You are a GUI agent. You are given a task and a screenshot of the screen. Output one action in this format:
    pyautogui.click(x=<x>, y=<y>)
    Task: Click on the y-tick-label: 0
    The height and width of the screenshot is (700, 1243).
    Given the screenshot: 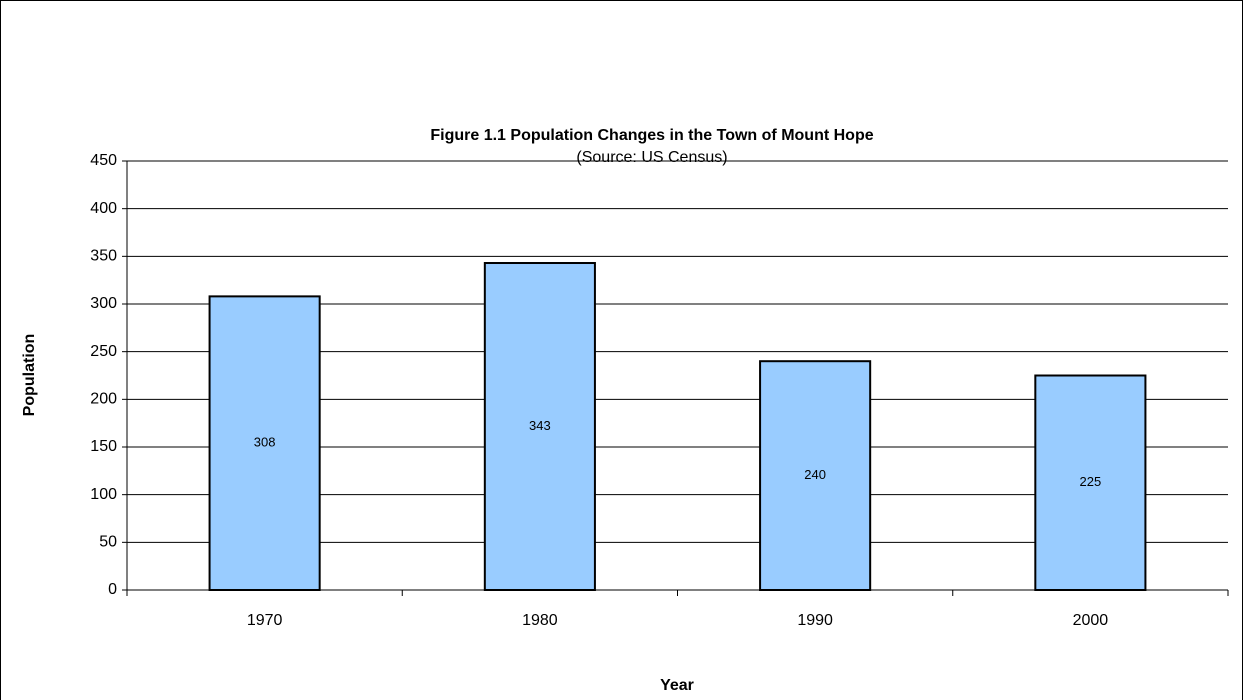 What is the action you would take?
    pyautogui.click(x=112, y=589)
    